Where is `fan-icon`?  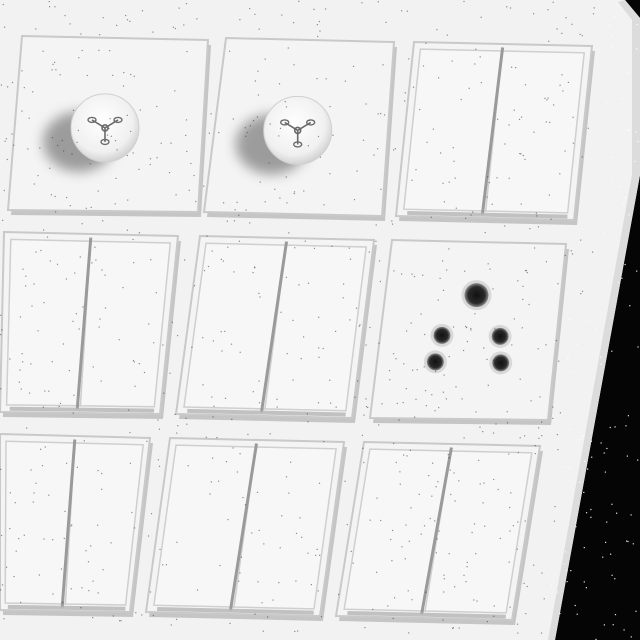
fan-icon is located at coordinates (297, 133).